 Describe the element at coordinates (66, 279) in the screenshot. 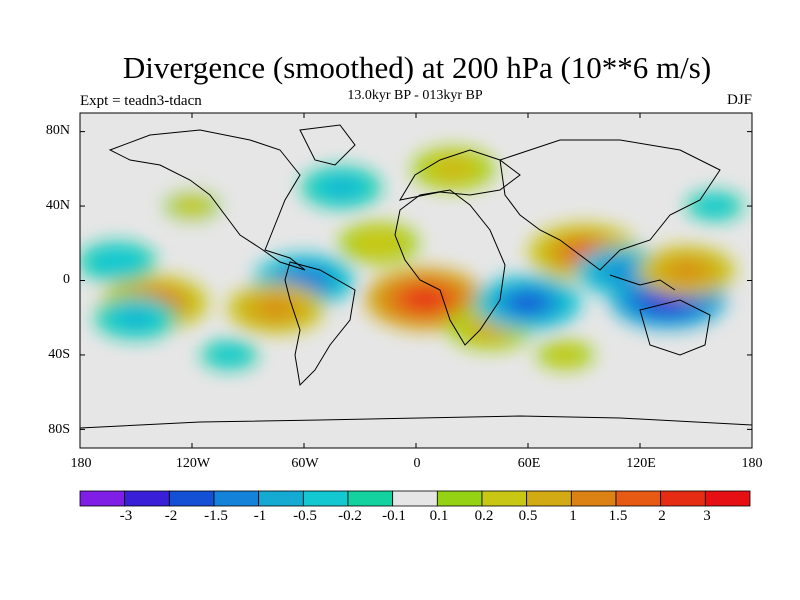

I see `y-tick-label-0: 0` at that location.